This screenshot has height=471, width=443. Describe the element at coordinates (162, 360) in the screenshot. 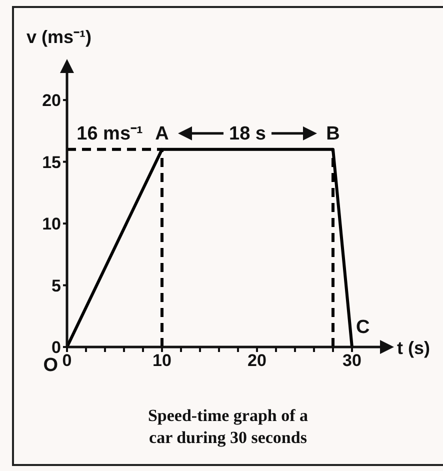

I see `x-tick-label: 10` at that location.